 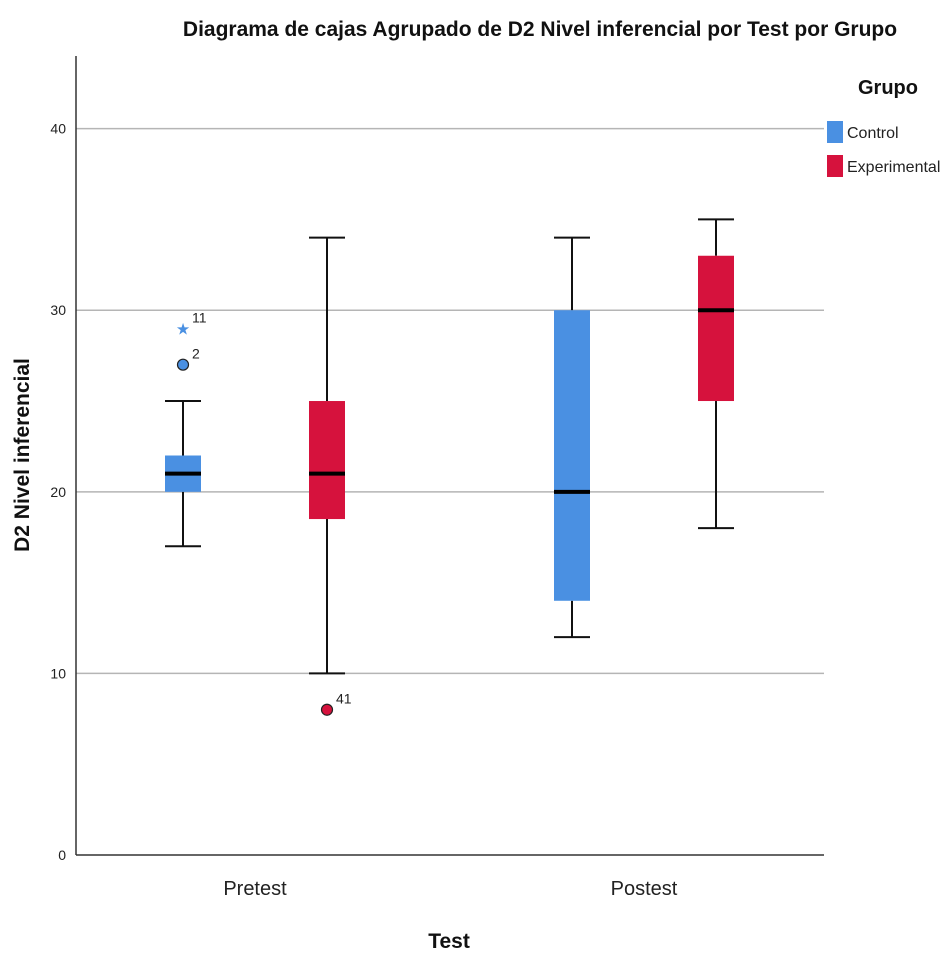 What do you see at coordinates (450, 889) in the screenshot?
I see `x-axis-categories: Pretest Postest` at bounding box center [450, 889].